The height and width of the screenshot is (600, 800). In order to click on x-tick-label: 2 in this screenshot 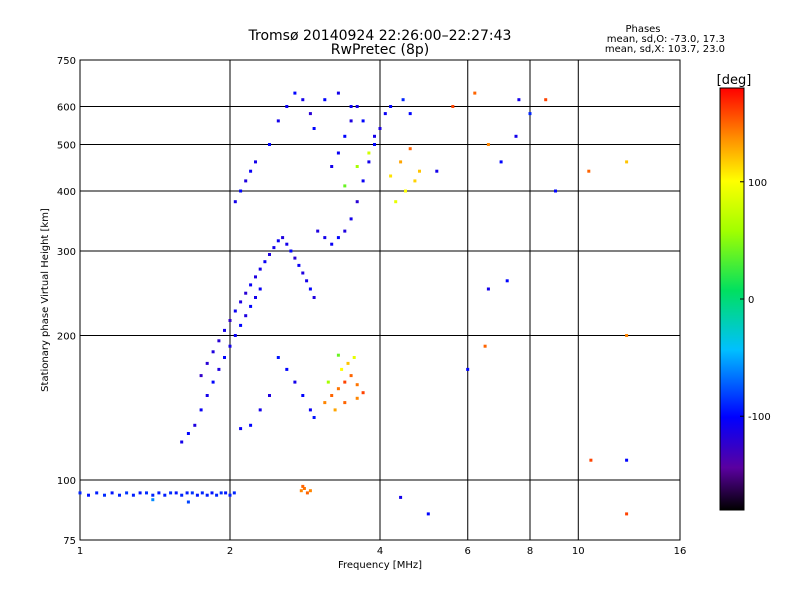, I will do `click(230, 551)`.